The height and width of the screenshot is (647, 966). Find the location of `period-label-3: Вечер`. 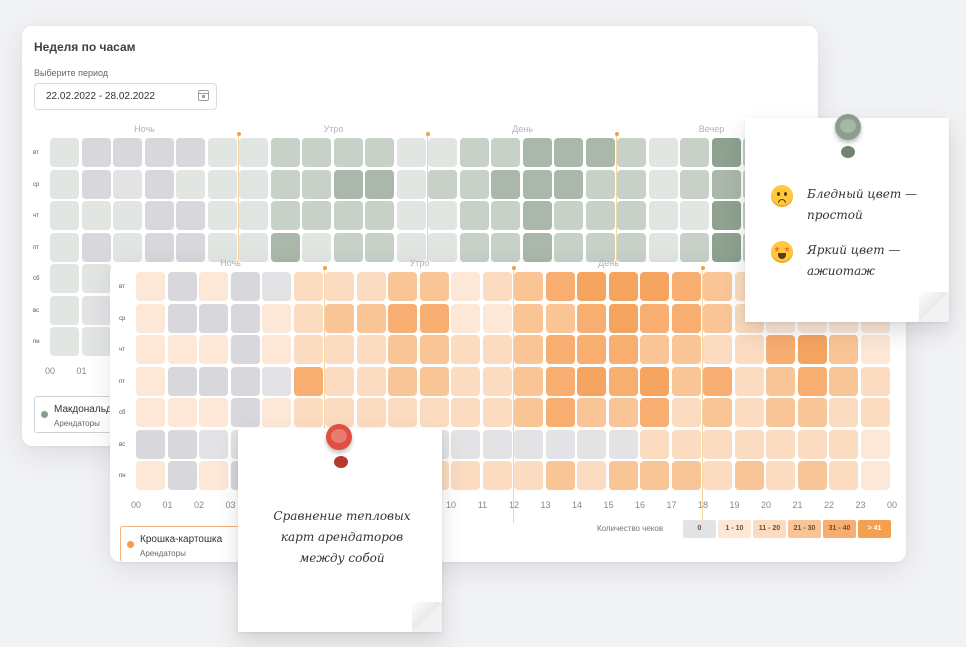

period-label-3: Вечер is located at coordinates (711, 129).